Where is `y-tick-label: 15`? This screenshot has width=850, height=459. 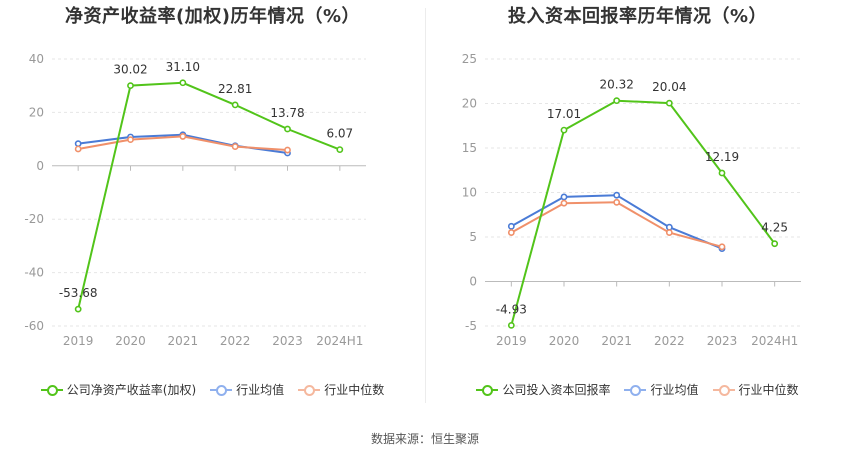
y-tick-label: 15 is located at coordinates (469, 148).